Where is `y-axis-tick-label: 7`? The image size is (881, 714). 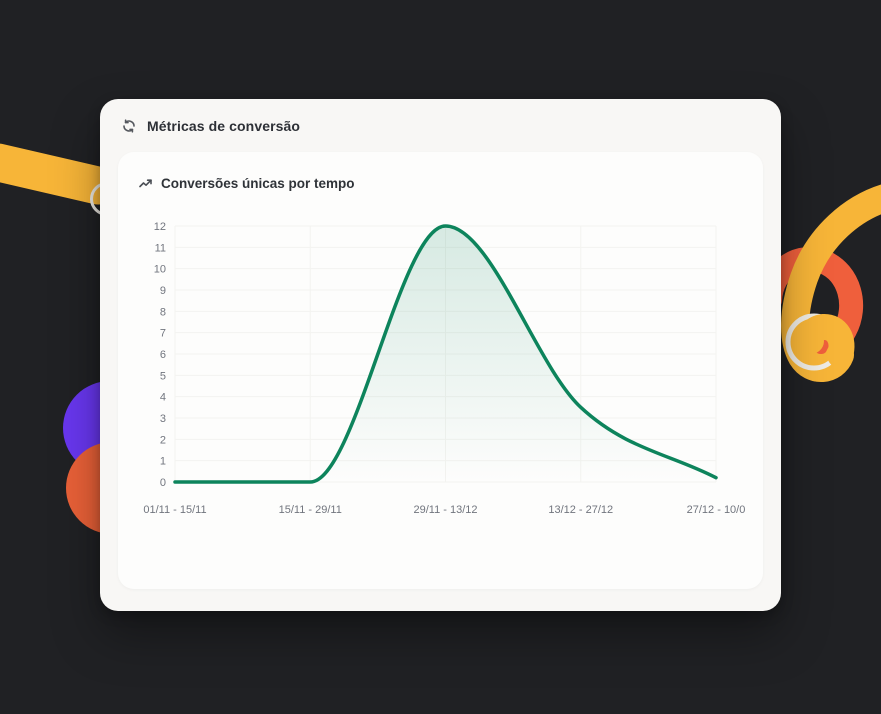
y-axis-tick-label: 7 is located at coordinates (163, 334).